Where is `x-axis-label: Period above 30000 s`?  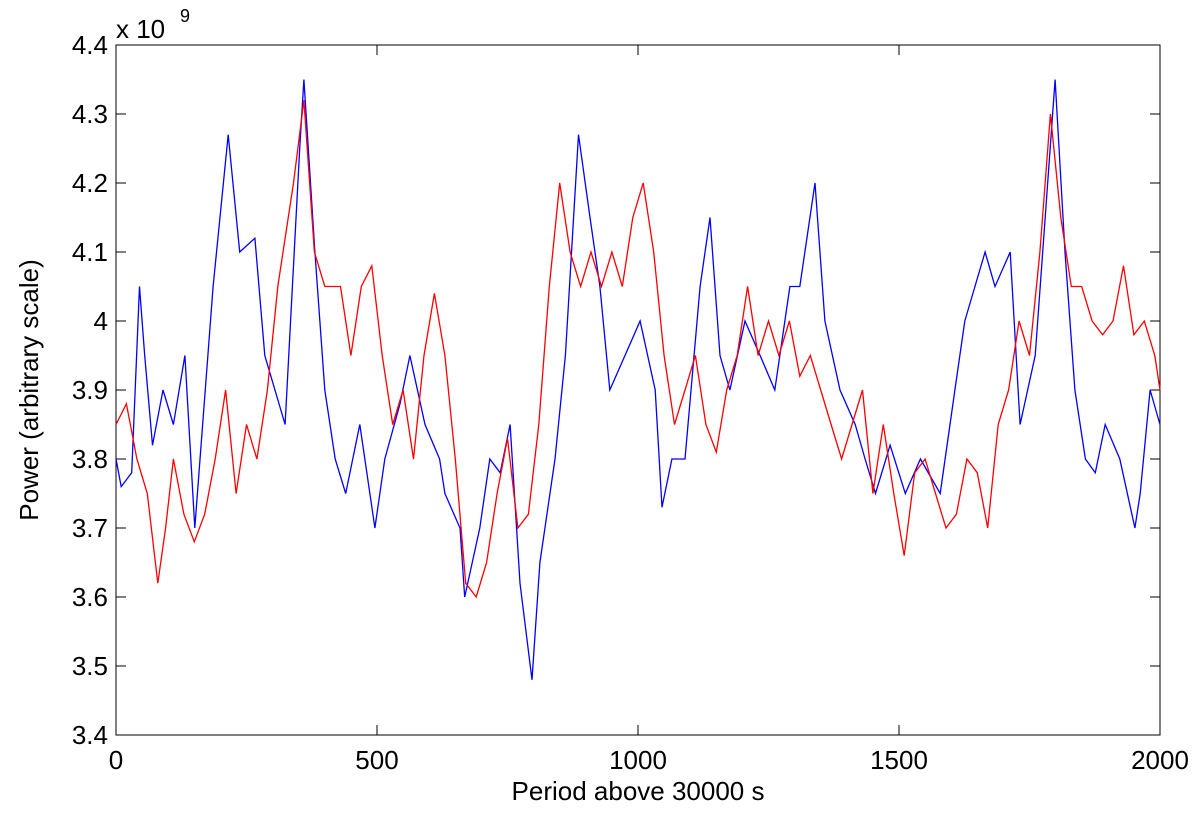
x-axis-label: Period above 30000 s is located at coordinates (638, 791).